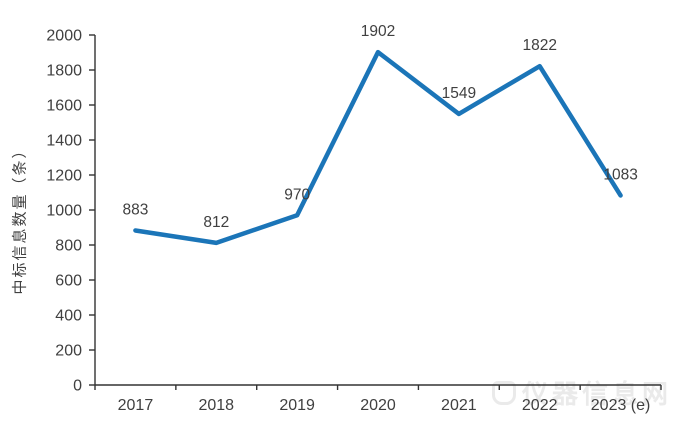 The width and height of the screenshot is (678, 427). I want to click on y-tick-label: 800, so click(68, 246).